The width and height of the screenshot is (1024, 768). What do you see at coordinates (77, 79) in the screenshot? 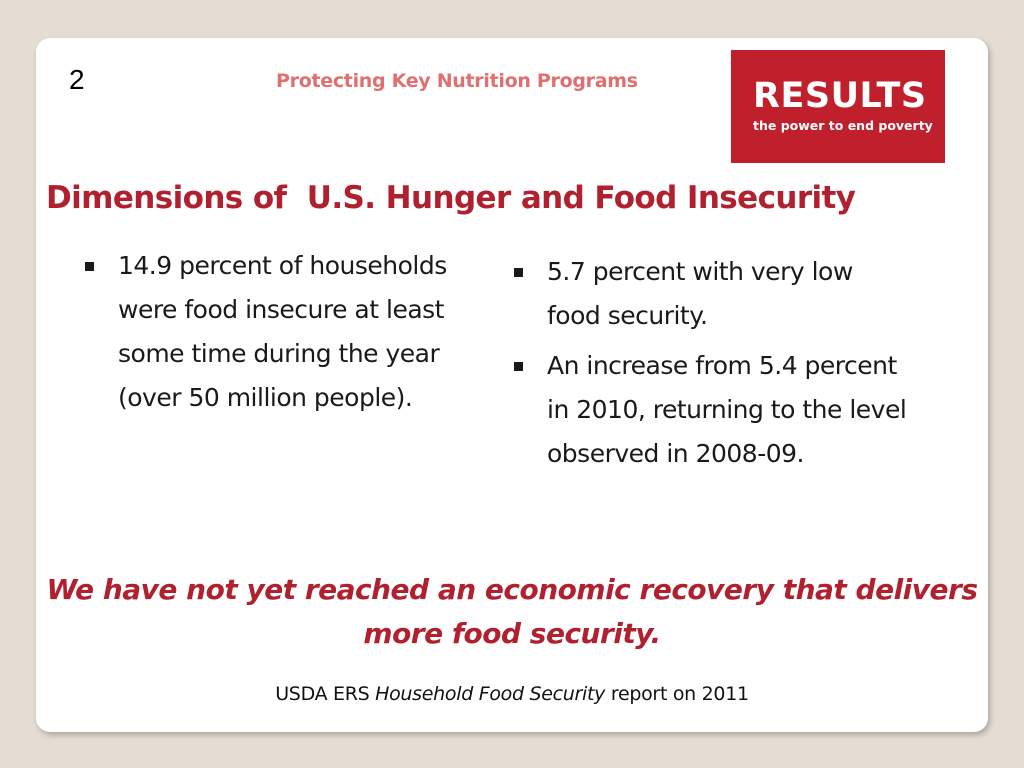
I see `slide-number: 2` at bounding box center [77, 79].